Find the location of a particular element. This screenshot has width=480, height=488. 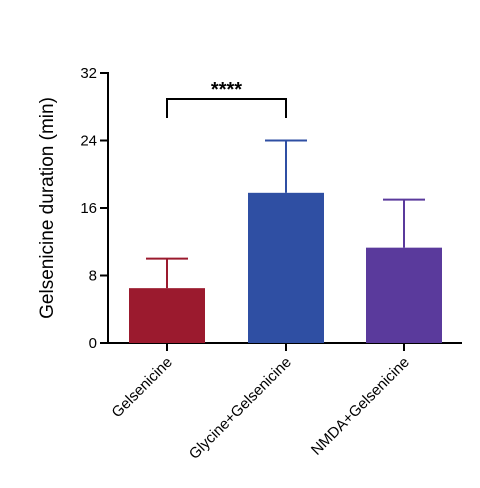

y-tick-label: 0 is located at coordinates (93, 343).